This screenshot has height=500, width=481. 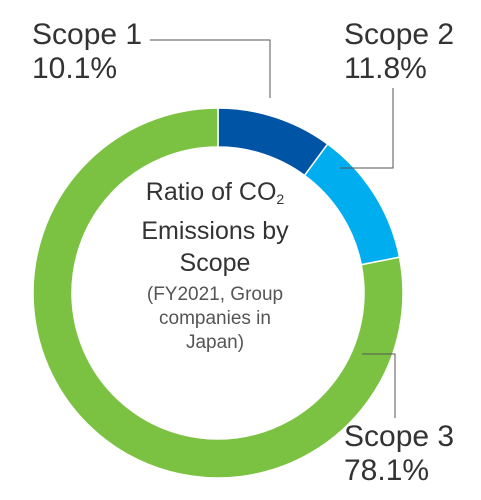 I want to click on scope3-percent: 78.1%, so click(x=387, y=470).